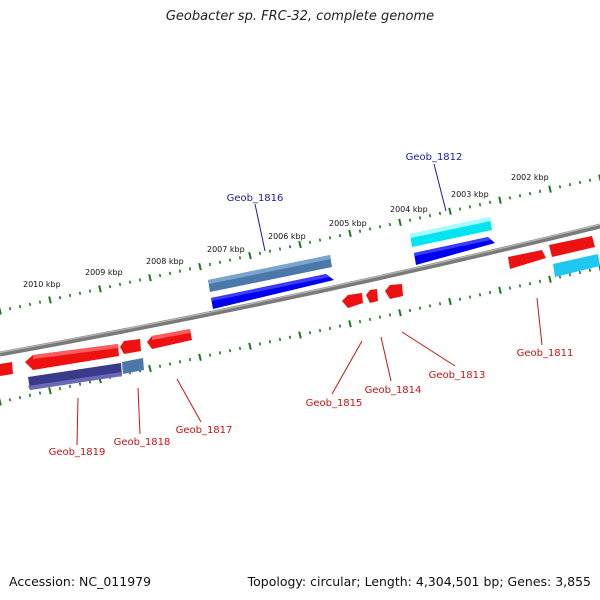 The height and width of the screenshot is (600, 600). Describe the element at coordinates (142, 442) in the screenshot. I see `label-geob-1818: Geob_1818` at that location.